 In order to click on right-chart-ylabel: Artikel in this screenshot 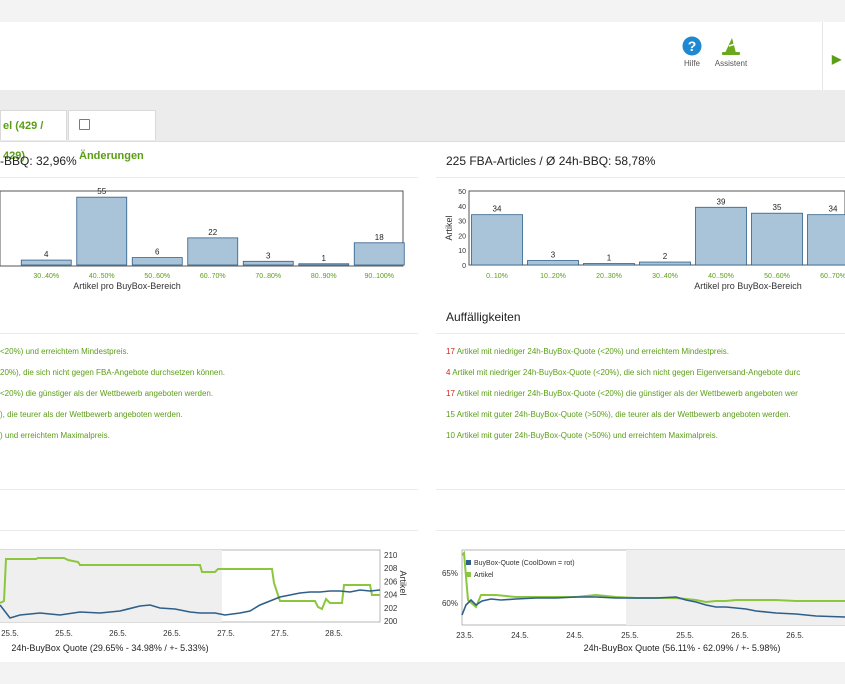, I will do `click(449, 227)`.